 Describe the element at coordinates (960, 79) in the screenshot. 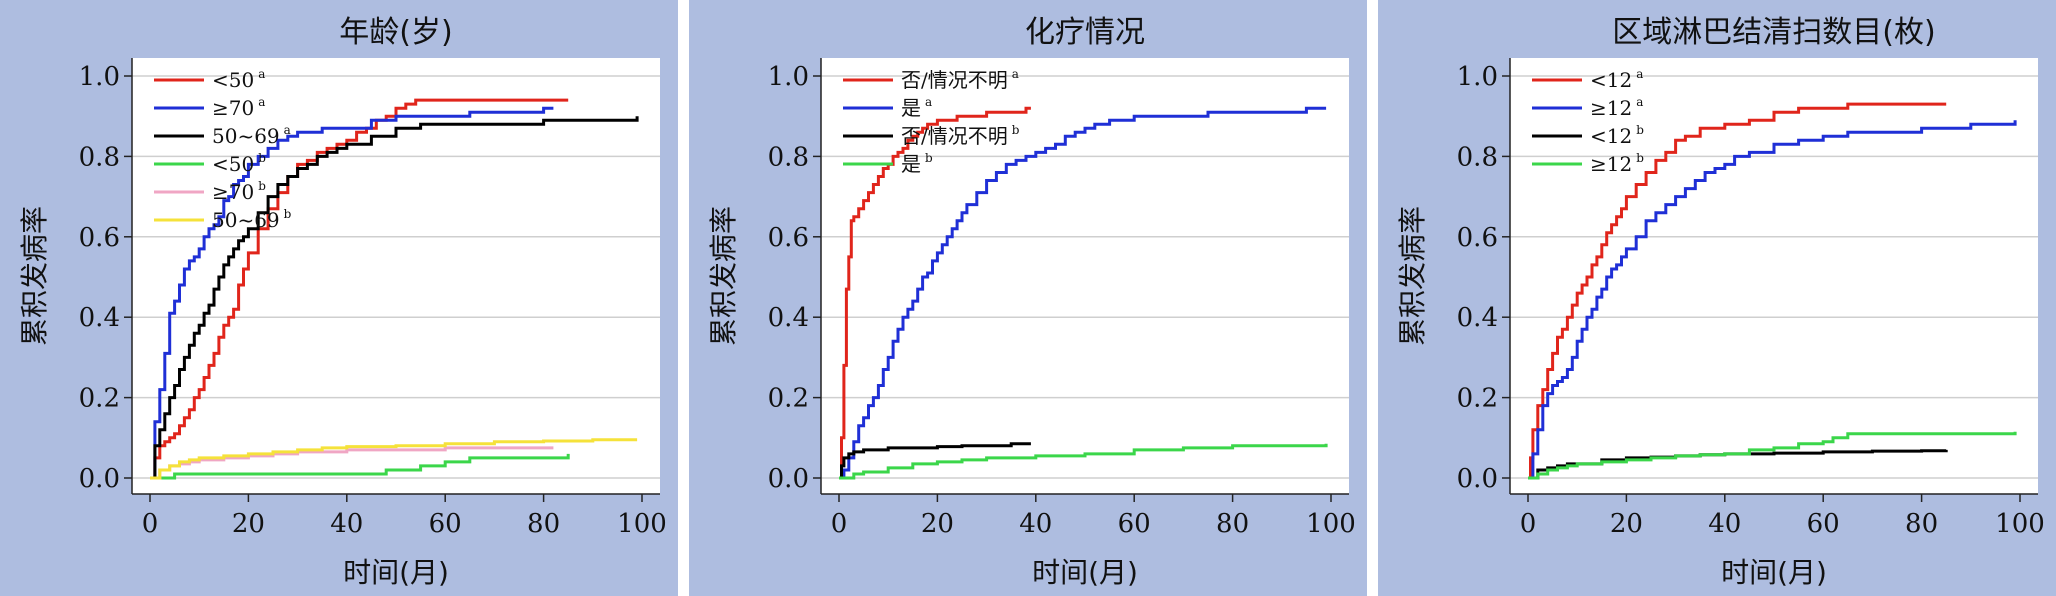

I see `legend-label: 否/情况不明 a` at that location.